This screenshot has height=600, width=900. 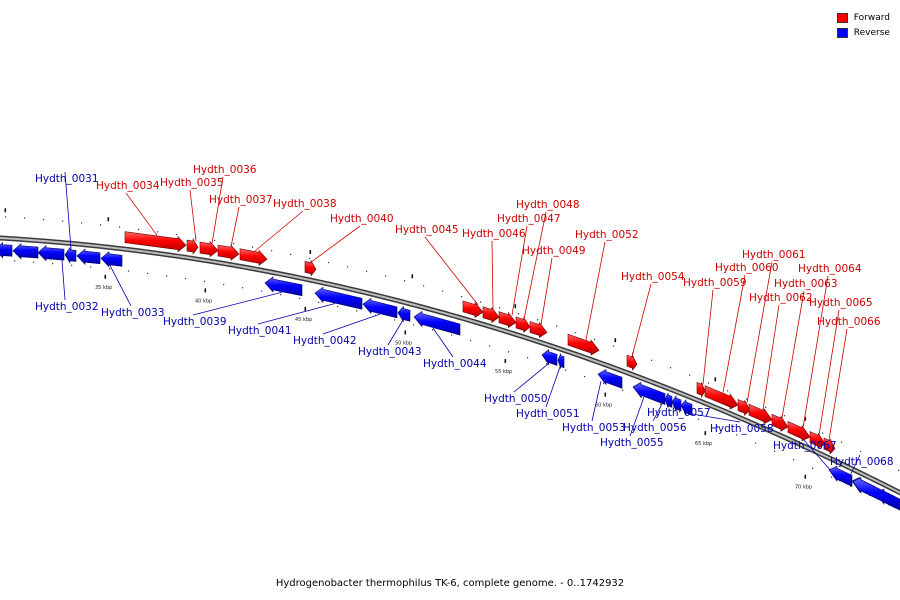 I want to click on gene-label-hydth_0031: Hydth_0031, so click(x=67, y=179).